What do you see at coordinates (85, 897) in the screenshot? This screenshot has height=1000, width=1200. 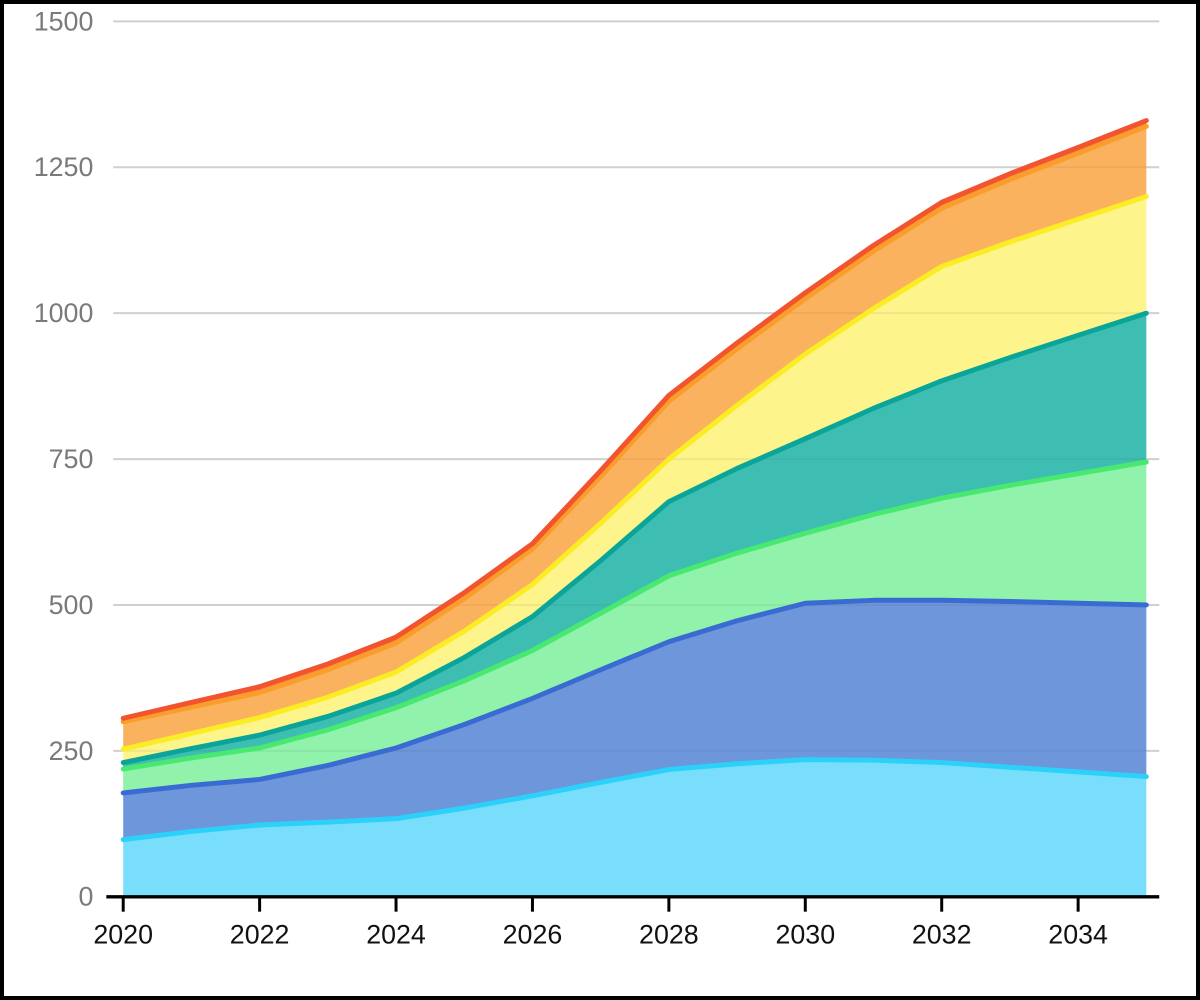 I see `y-tick-label-0: 0` at bounding box center [85, 897].